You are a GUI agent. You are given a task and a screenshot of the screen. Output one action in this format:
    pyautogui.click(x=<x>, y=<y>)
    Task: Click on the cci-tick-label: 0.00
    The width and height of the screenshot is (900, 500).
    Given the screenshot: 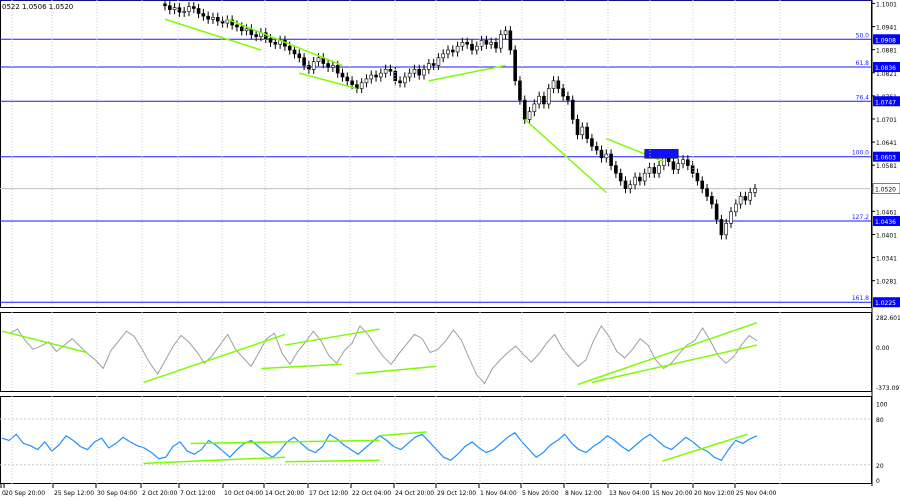 What is the action you would take?
    pyautogui.click(x=883, y=348)
    